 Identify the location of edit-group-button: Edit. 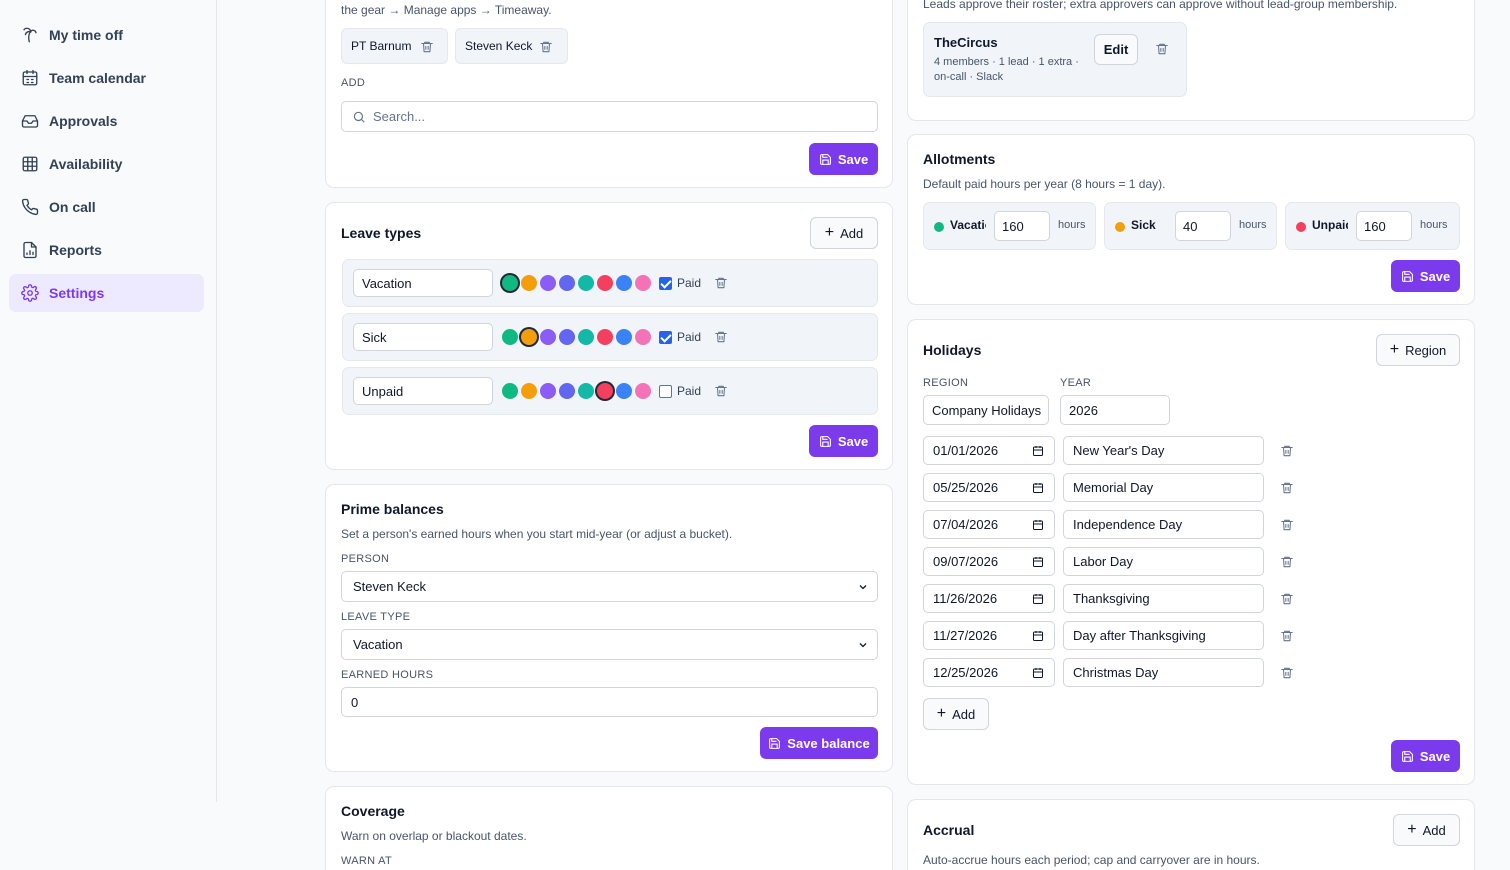
(1116, 49).